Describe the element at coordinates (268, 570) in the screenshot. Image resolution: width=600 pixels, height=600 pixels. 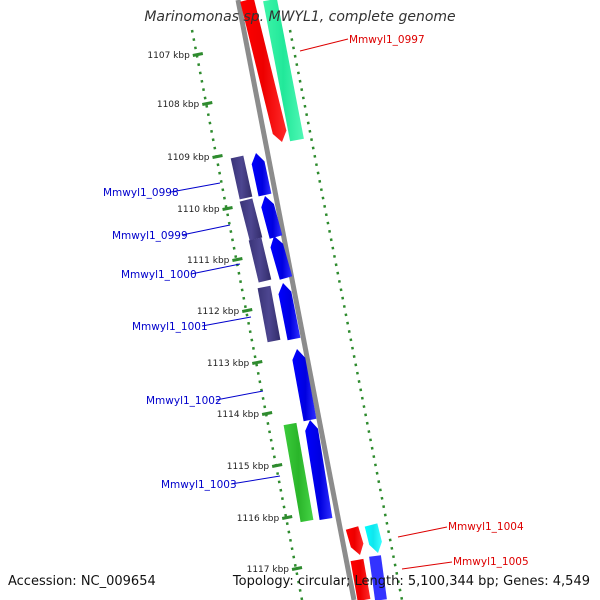
I see `scale-tick-label: 1117 kbp` at that location.